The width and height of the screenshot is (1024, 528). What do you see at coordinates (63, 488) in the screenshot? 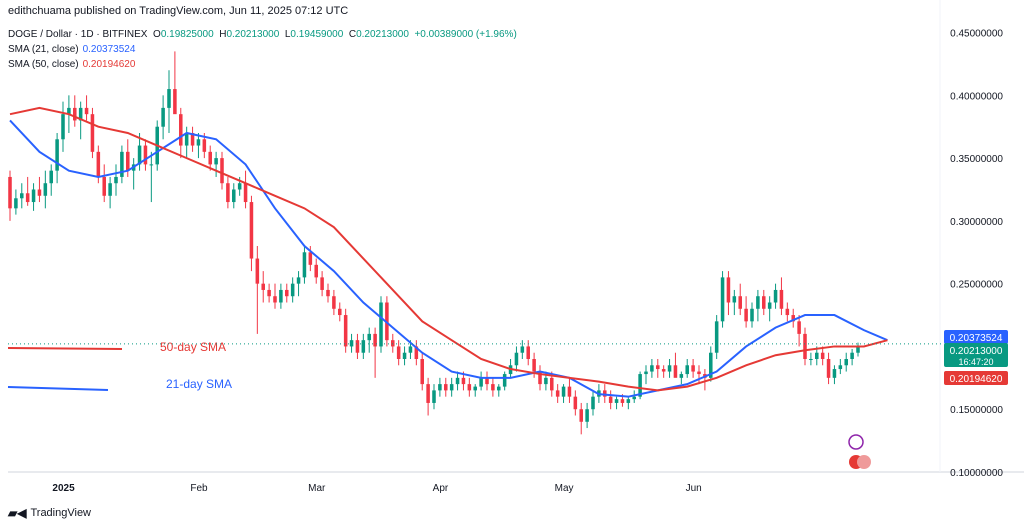
I see `x-tick-label: 2025` at bounding box center [63, 488].